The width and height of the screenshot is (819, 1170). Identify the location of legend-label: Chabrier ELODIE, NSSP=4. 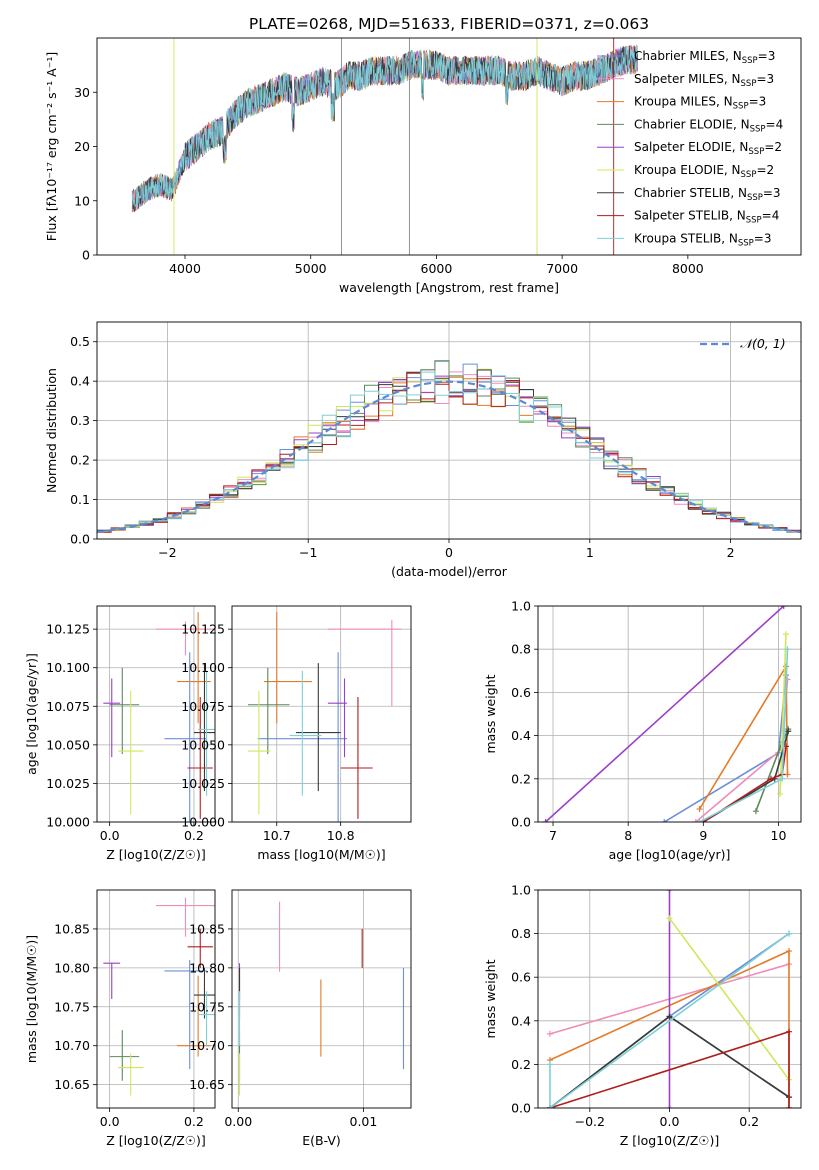
(708, 125).